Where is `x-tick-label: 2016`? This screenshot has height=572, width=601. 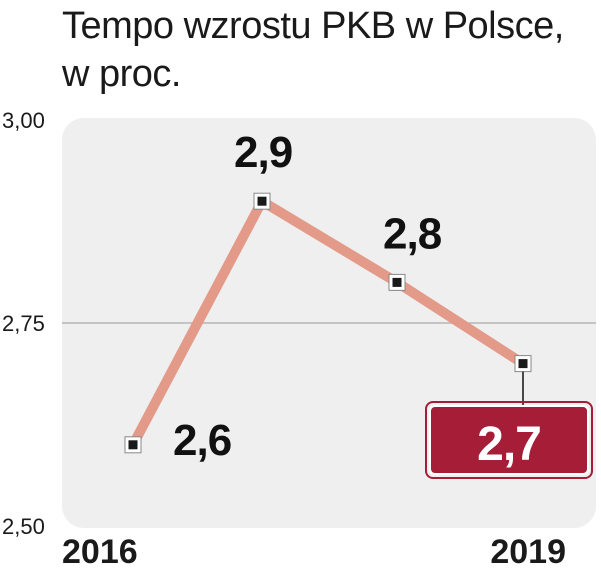 x-tick-label: 2016 is located at coordinates (100, 552).